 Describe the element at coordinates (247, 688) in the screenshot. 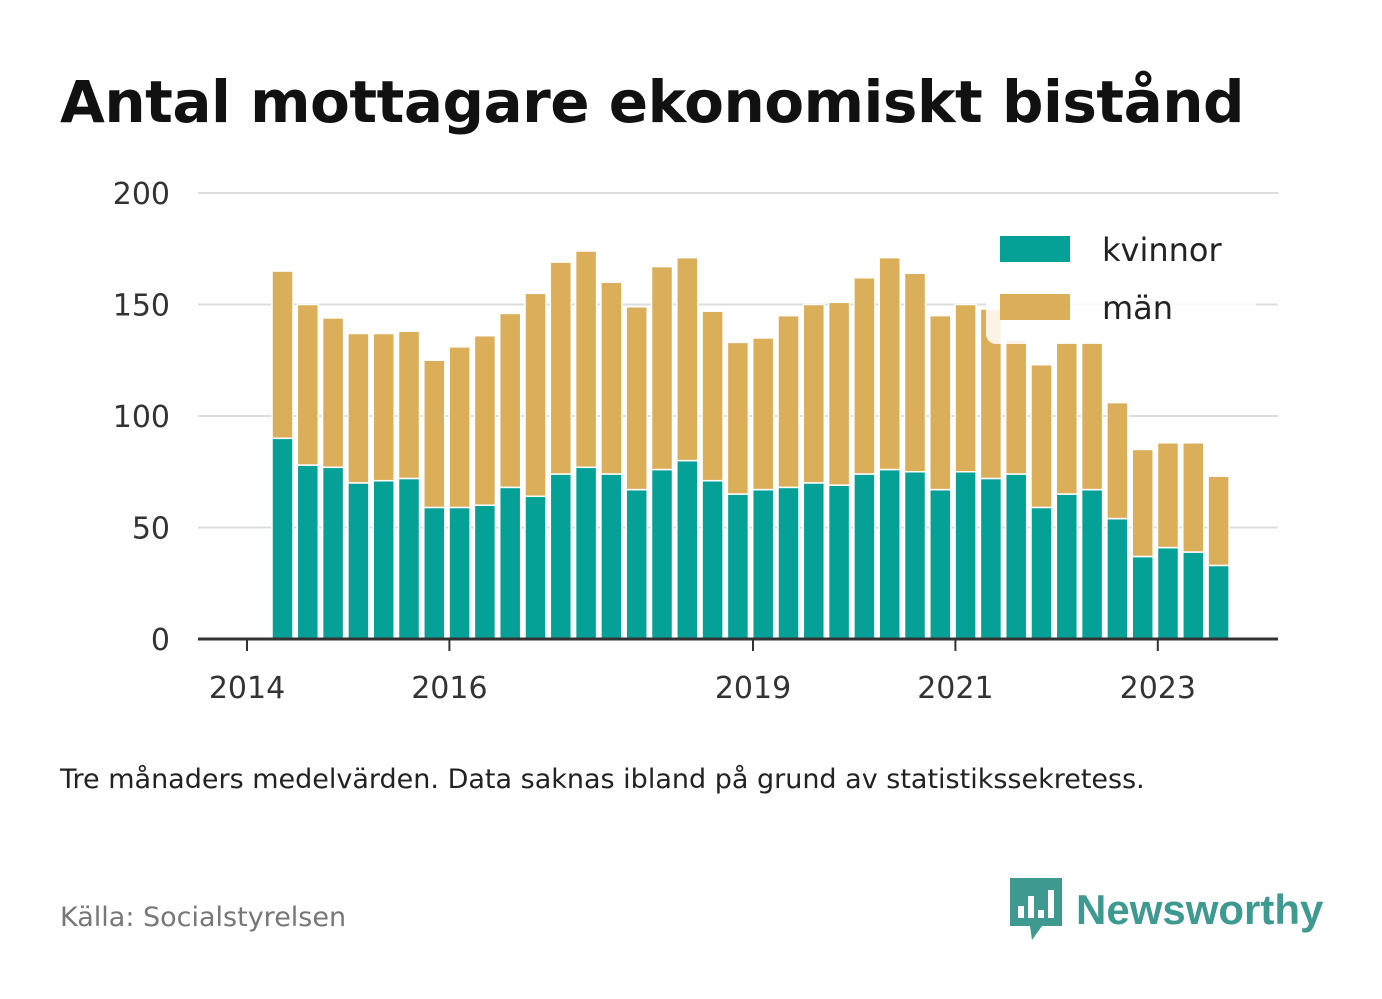

I see `x-tick-label: 2014` at that location.